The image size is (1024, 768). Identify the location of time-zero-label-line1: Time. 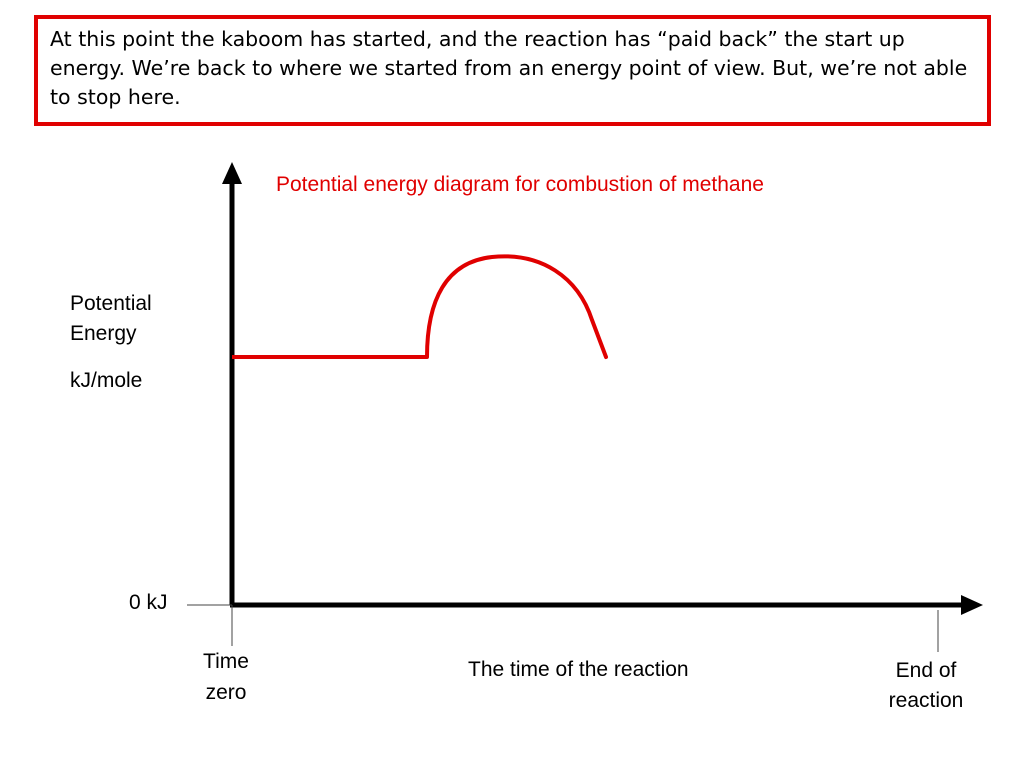
(226, 661).